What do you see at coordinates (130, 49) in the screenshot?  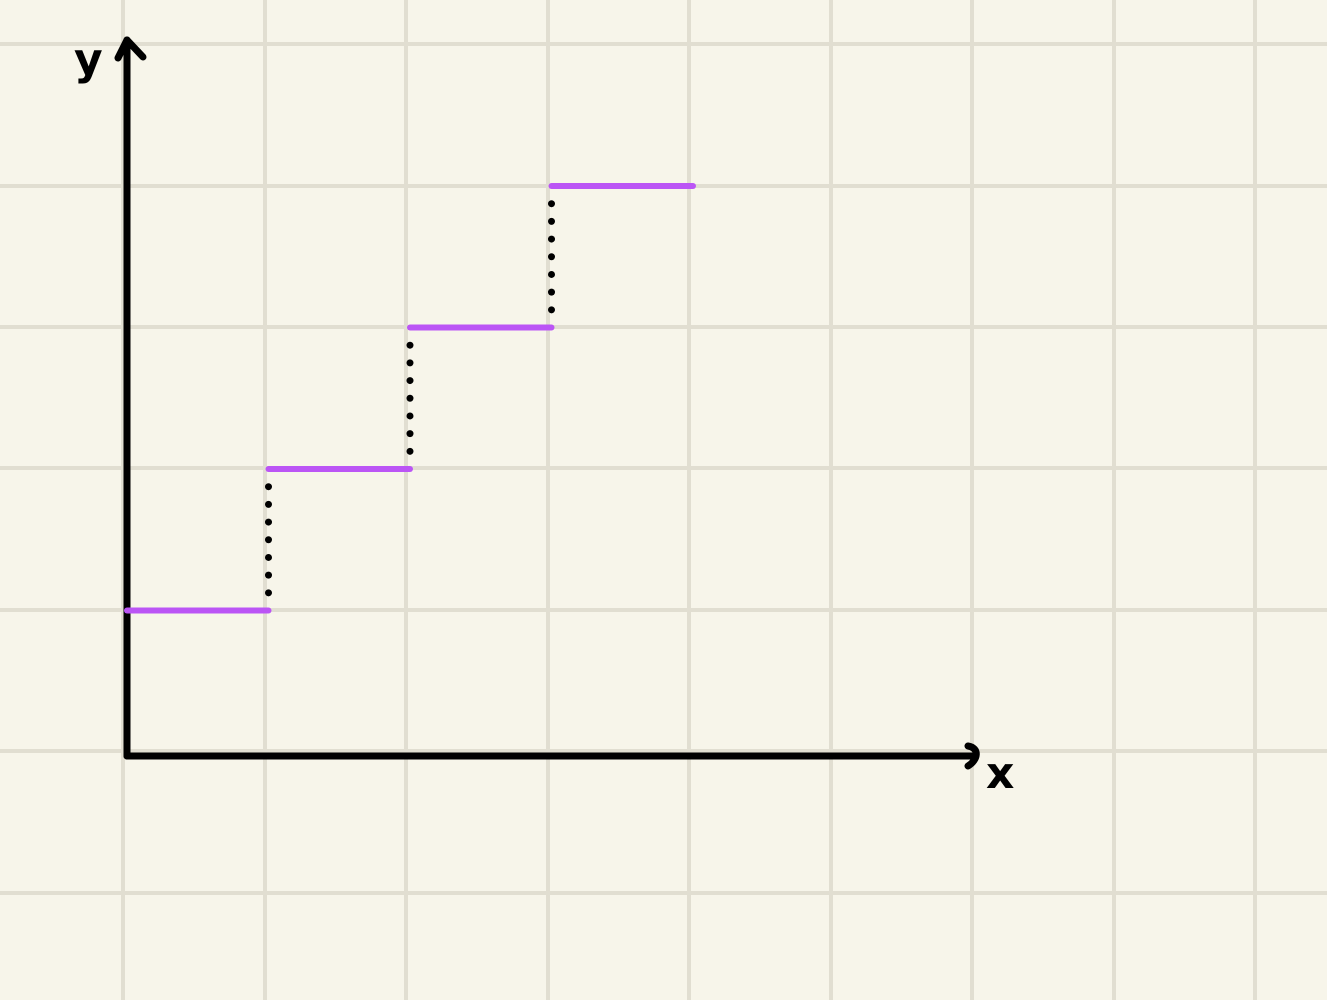 I see `y-axis-arrowhead` at bounding box center [130, 49].